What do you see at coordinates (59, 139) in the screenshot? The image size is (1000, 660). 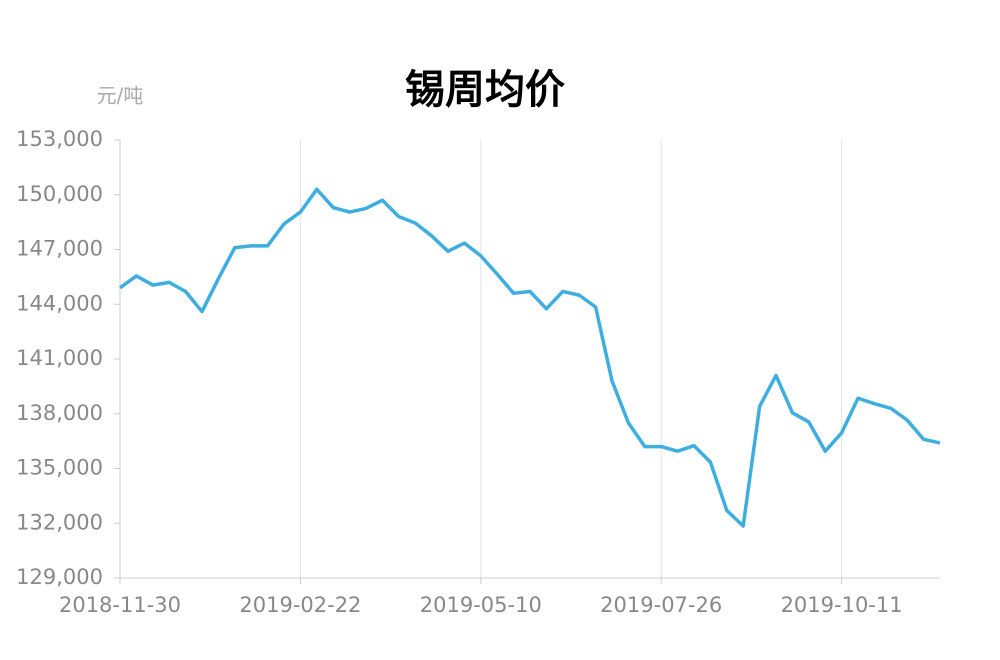 I see `y-tick-label: 153,000` at bounding box center [59, 139].